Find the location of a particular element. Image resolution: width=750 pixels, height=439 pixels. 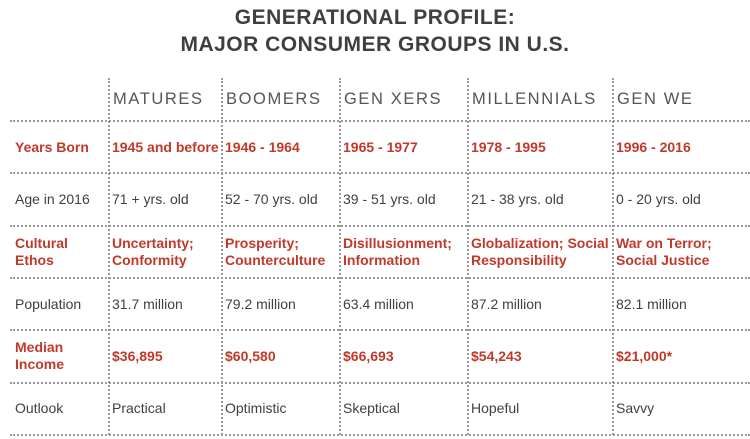

table-cell: 0 - 20 yrs. old is located at coordinates (658, 198).